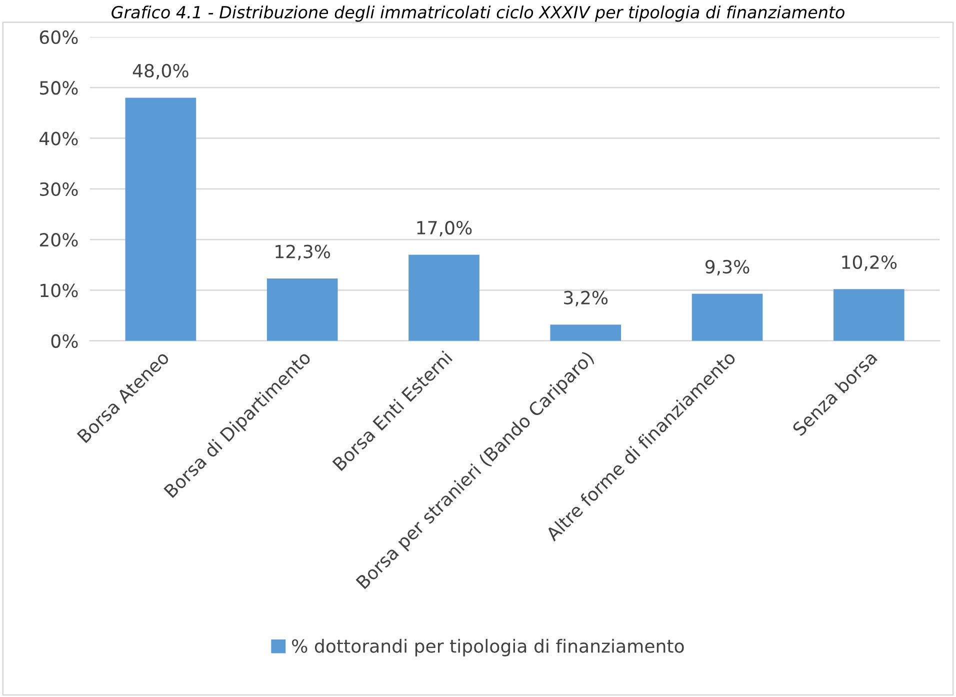 The height and width of the screenshot is (697, 956). Describe the element at coordinates (59, 189) in the screenshot. I see `y-tick-label: 30%` at that location.